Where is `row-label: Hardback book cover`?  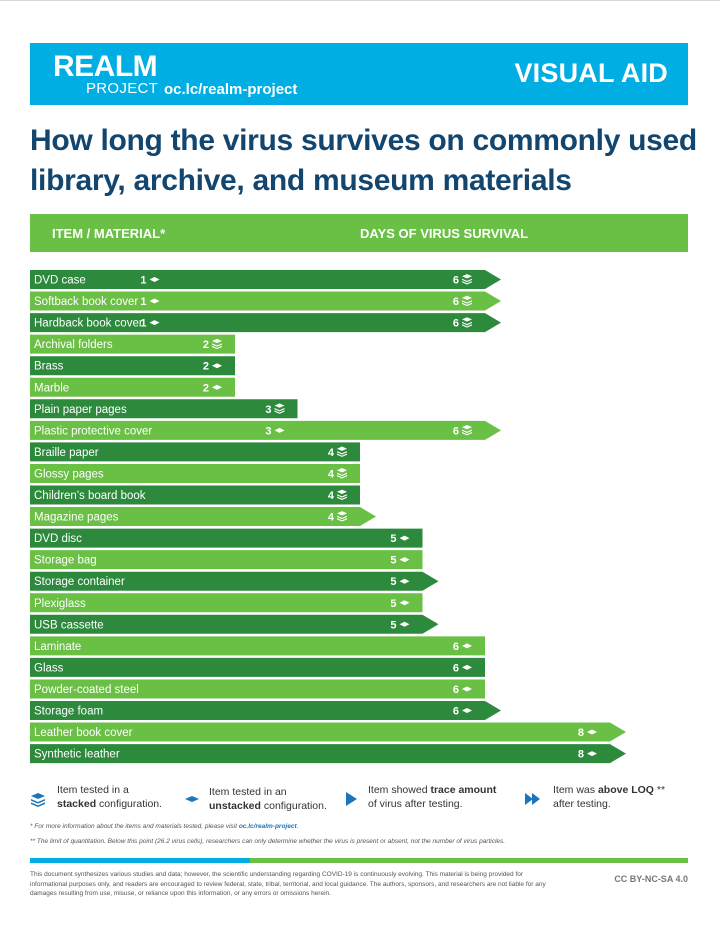
row-label: Hardback book cover is located at coordinates (88, 324).